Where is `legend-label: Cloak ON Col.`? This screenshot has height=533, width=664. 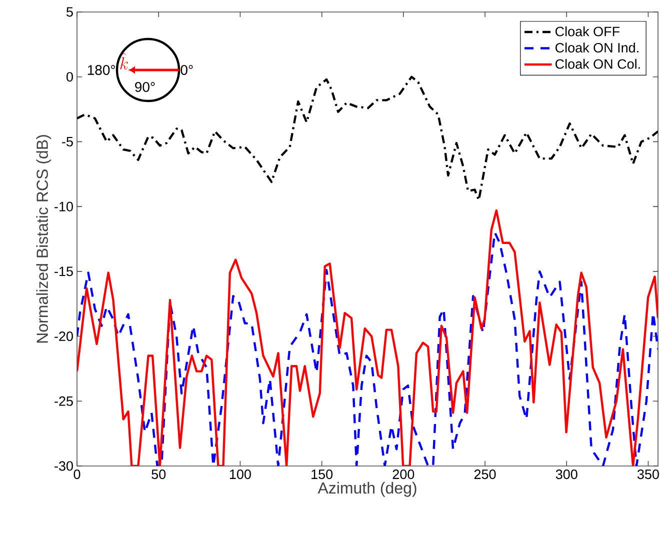
legend-label: Cloak ON Col. is located at coordinates (598, 63).